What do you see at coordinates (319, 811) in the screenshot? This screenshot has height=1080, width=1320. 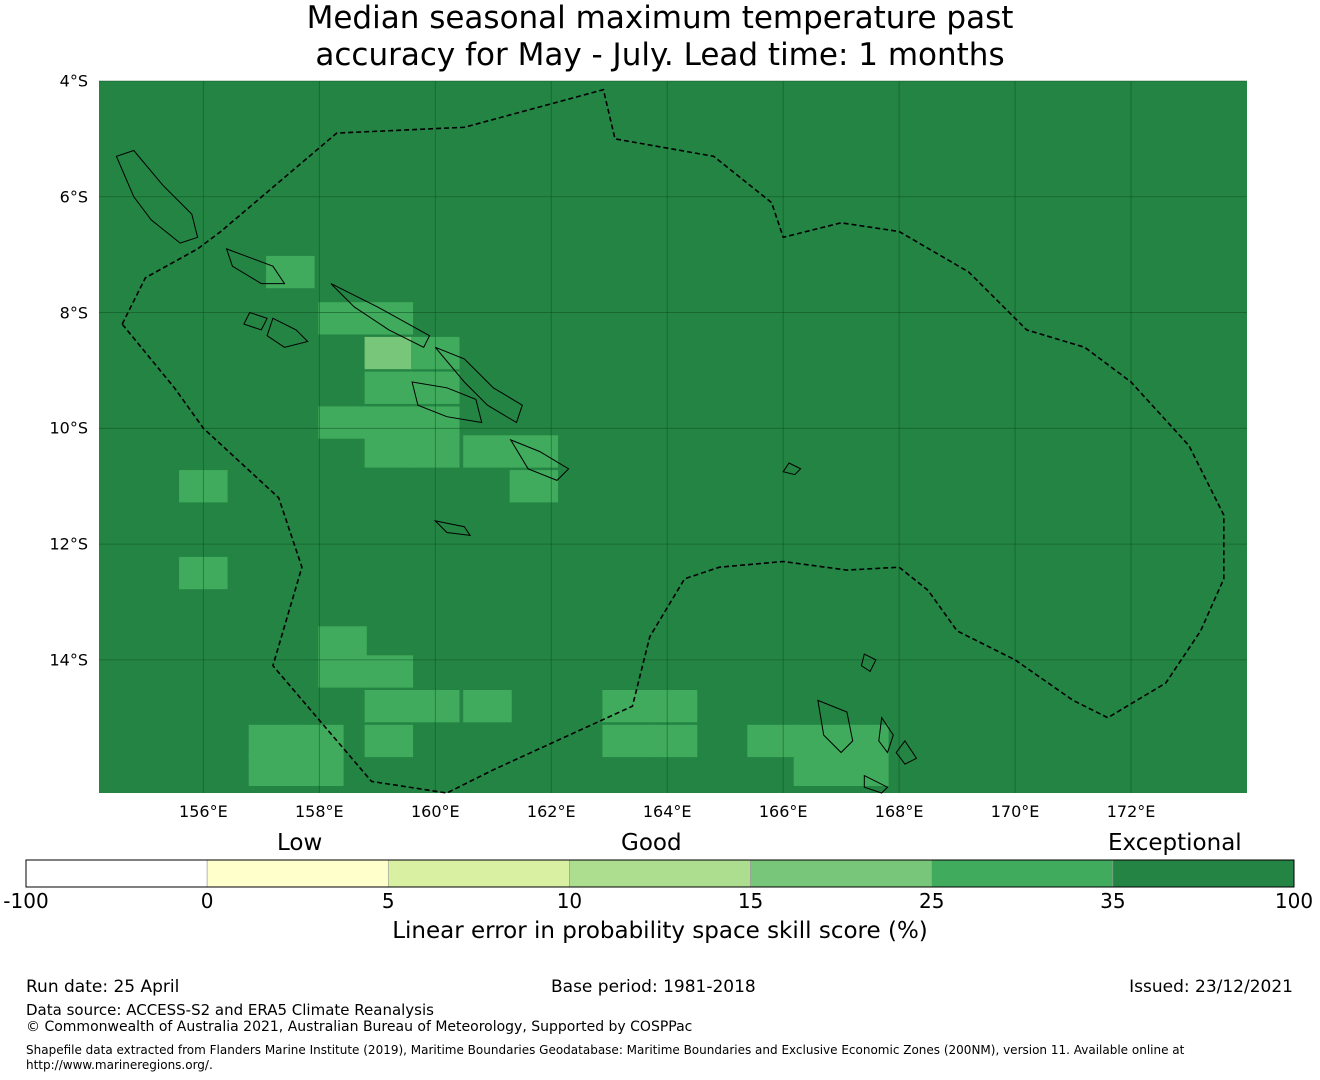 I see `longitude-label: 158°E` at bounding box center [319, 811].